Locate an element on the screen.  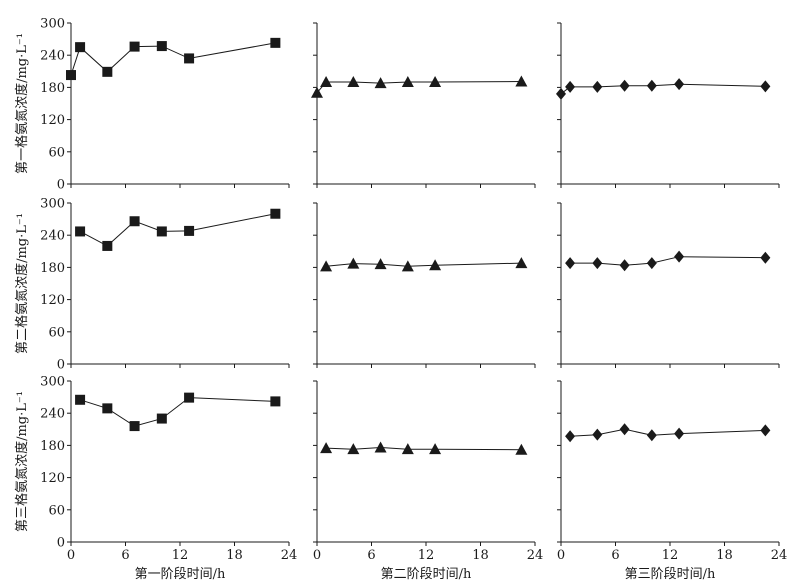
panel-r3c3-x-tick-label: 6 is located at coordinates (615, 555).